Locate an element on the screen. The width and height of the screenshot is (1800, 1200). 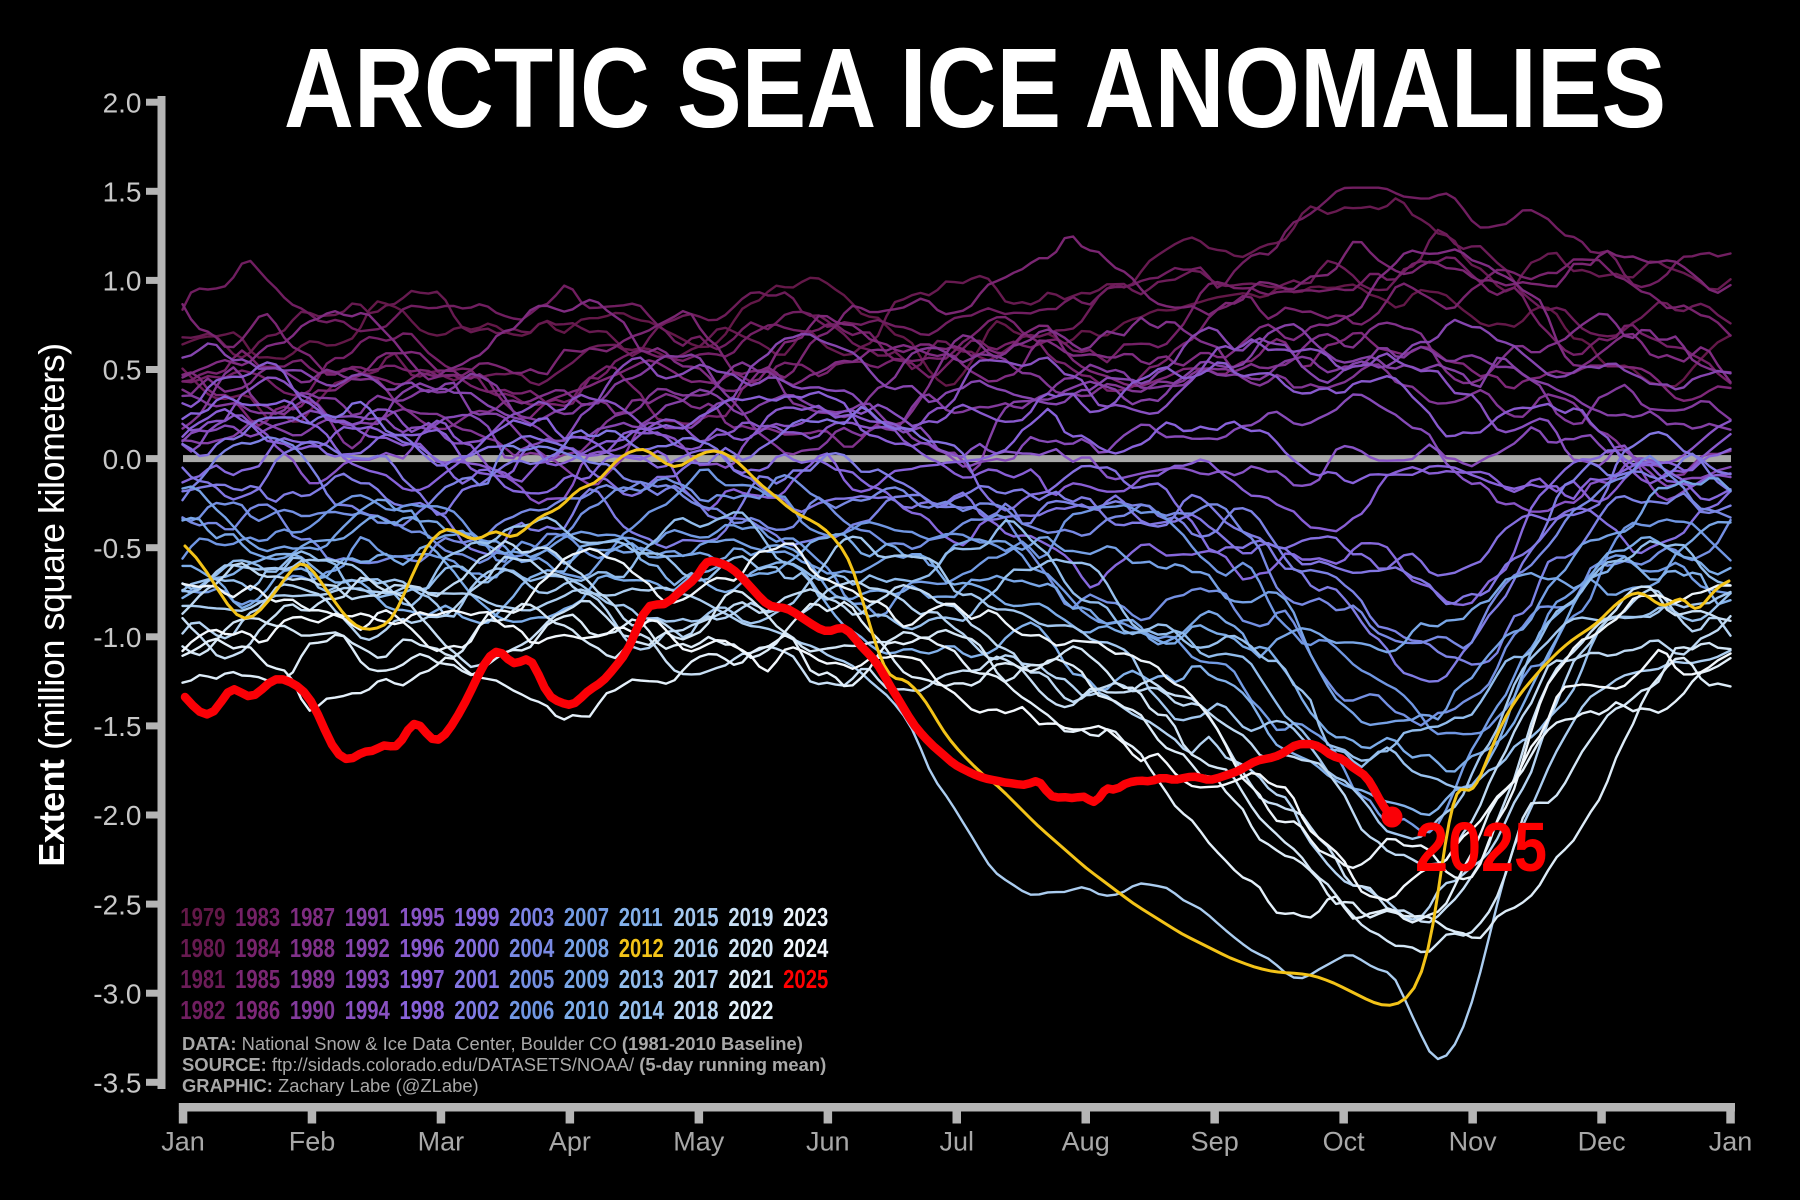
svg-text: 2.0 is located at coordinates (122, 102).